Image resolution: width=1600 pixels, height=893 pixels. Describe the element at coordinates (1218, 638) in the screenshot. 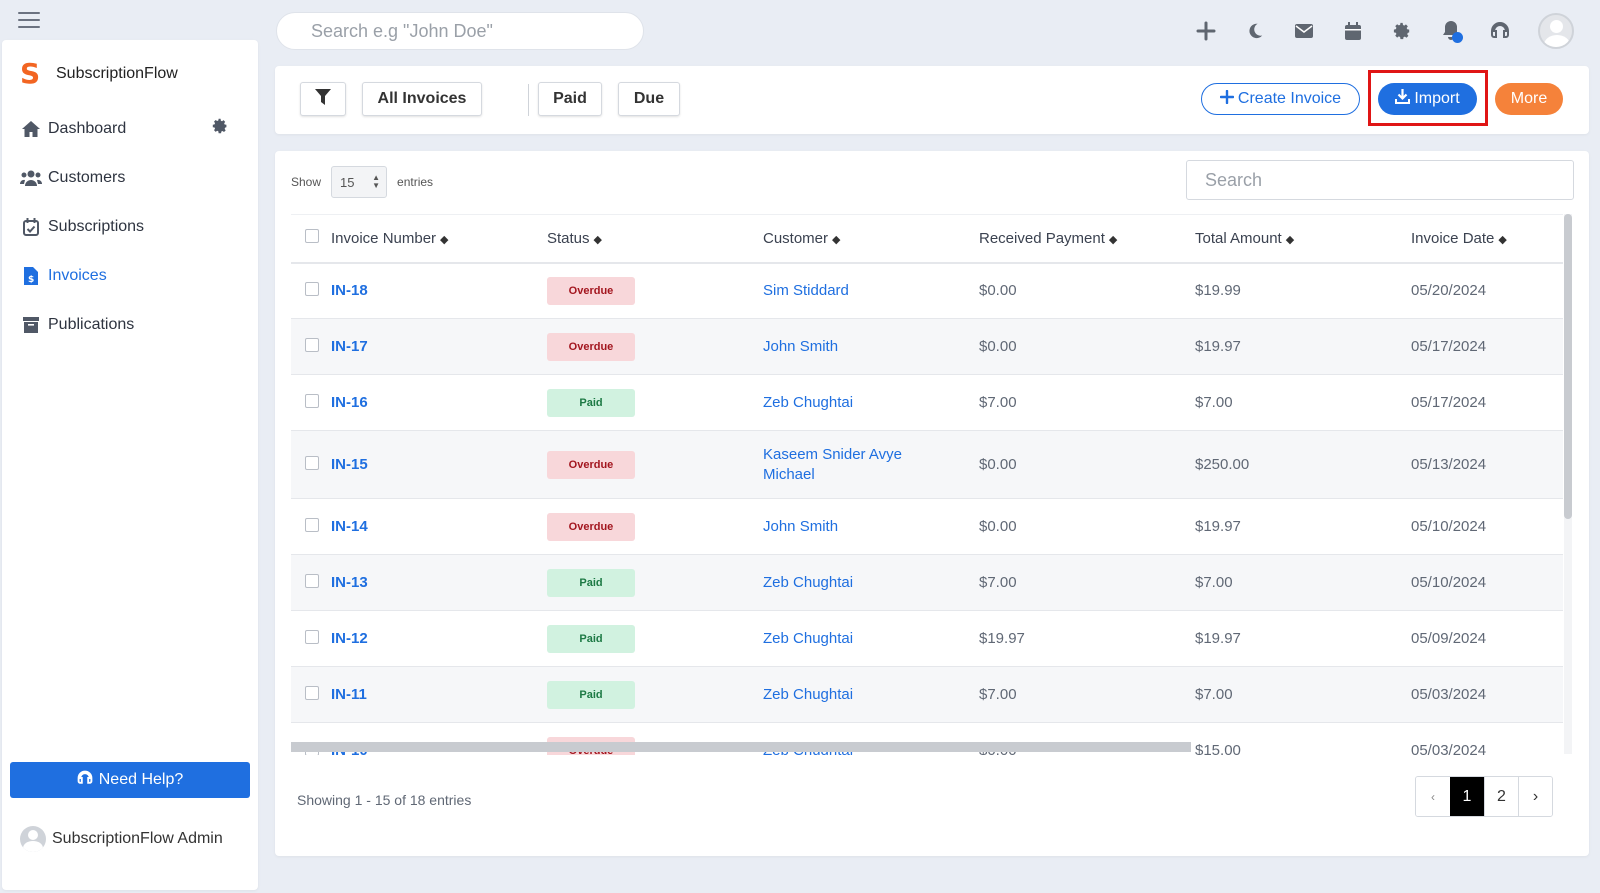

I see `total-amount-cell: $19.97` at that location.